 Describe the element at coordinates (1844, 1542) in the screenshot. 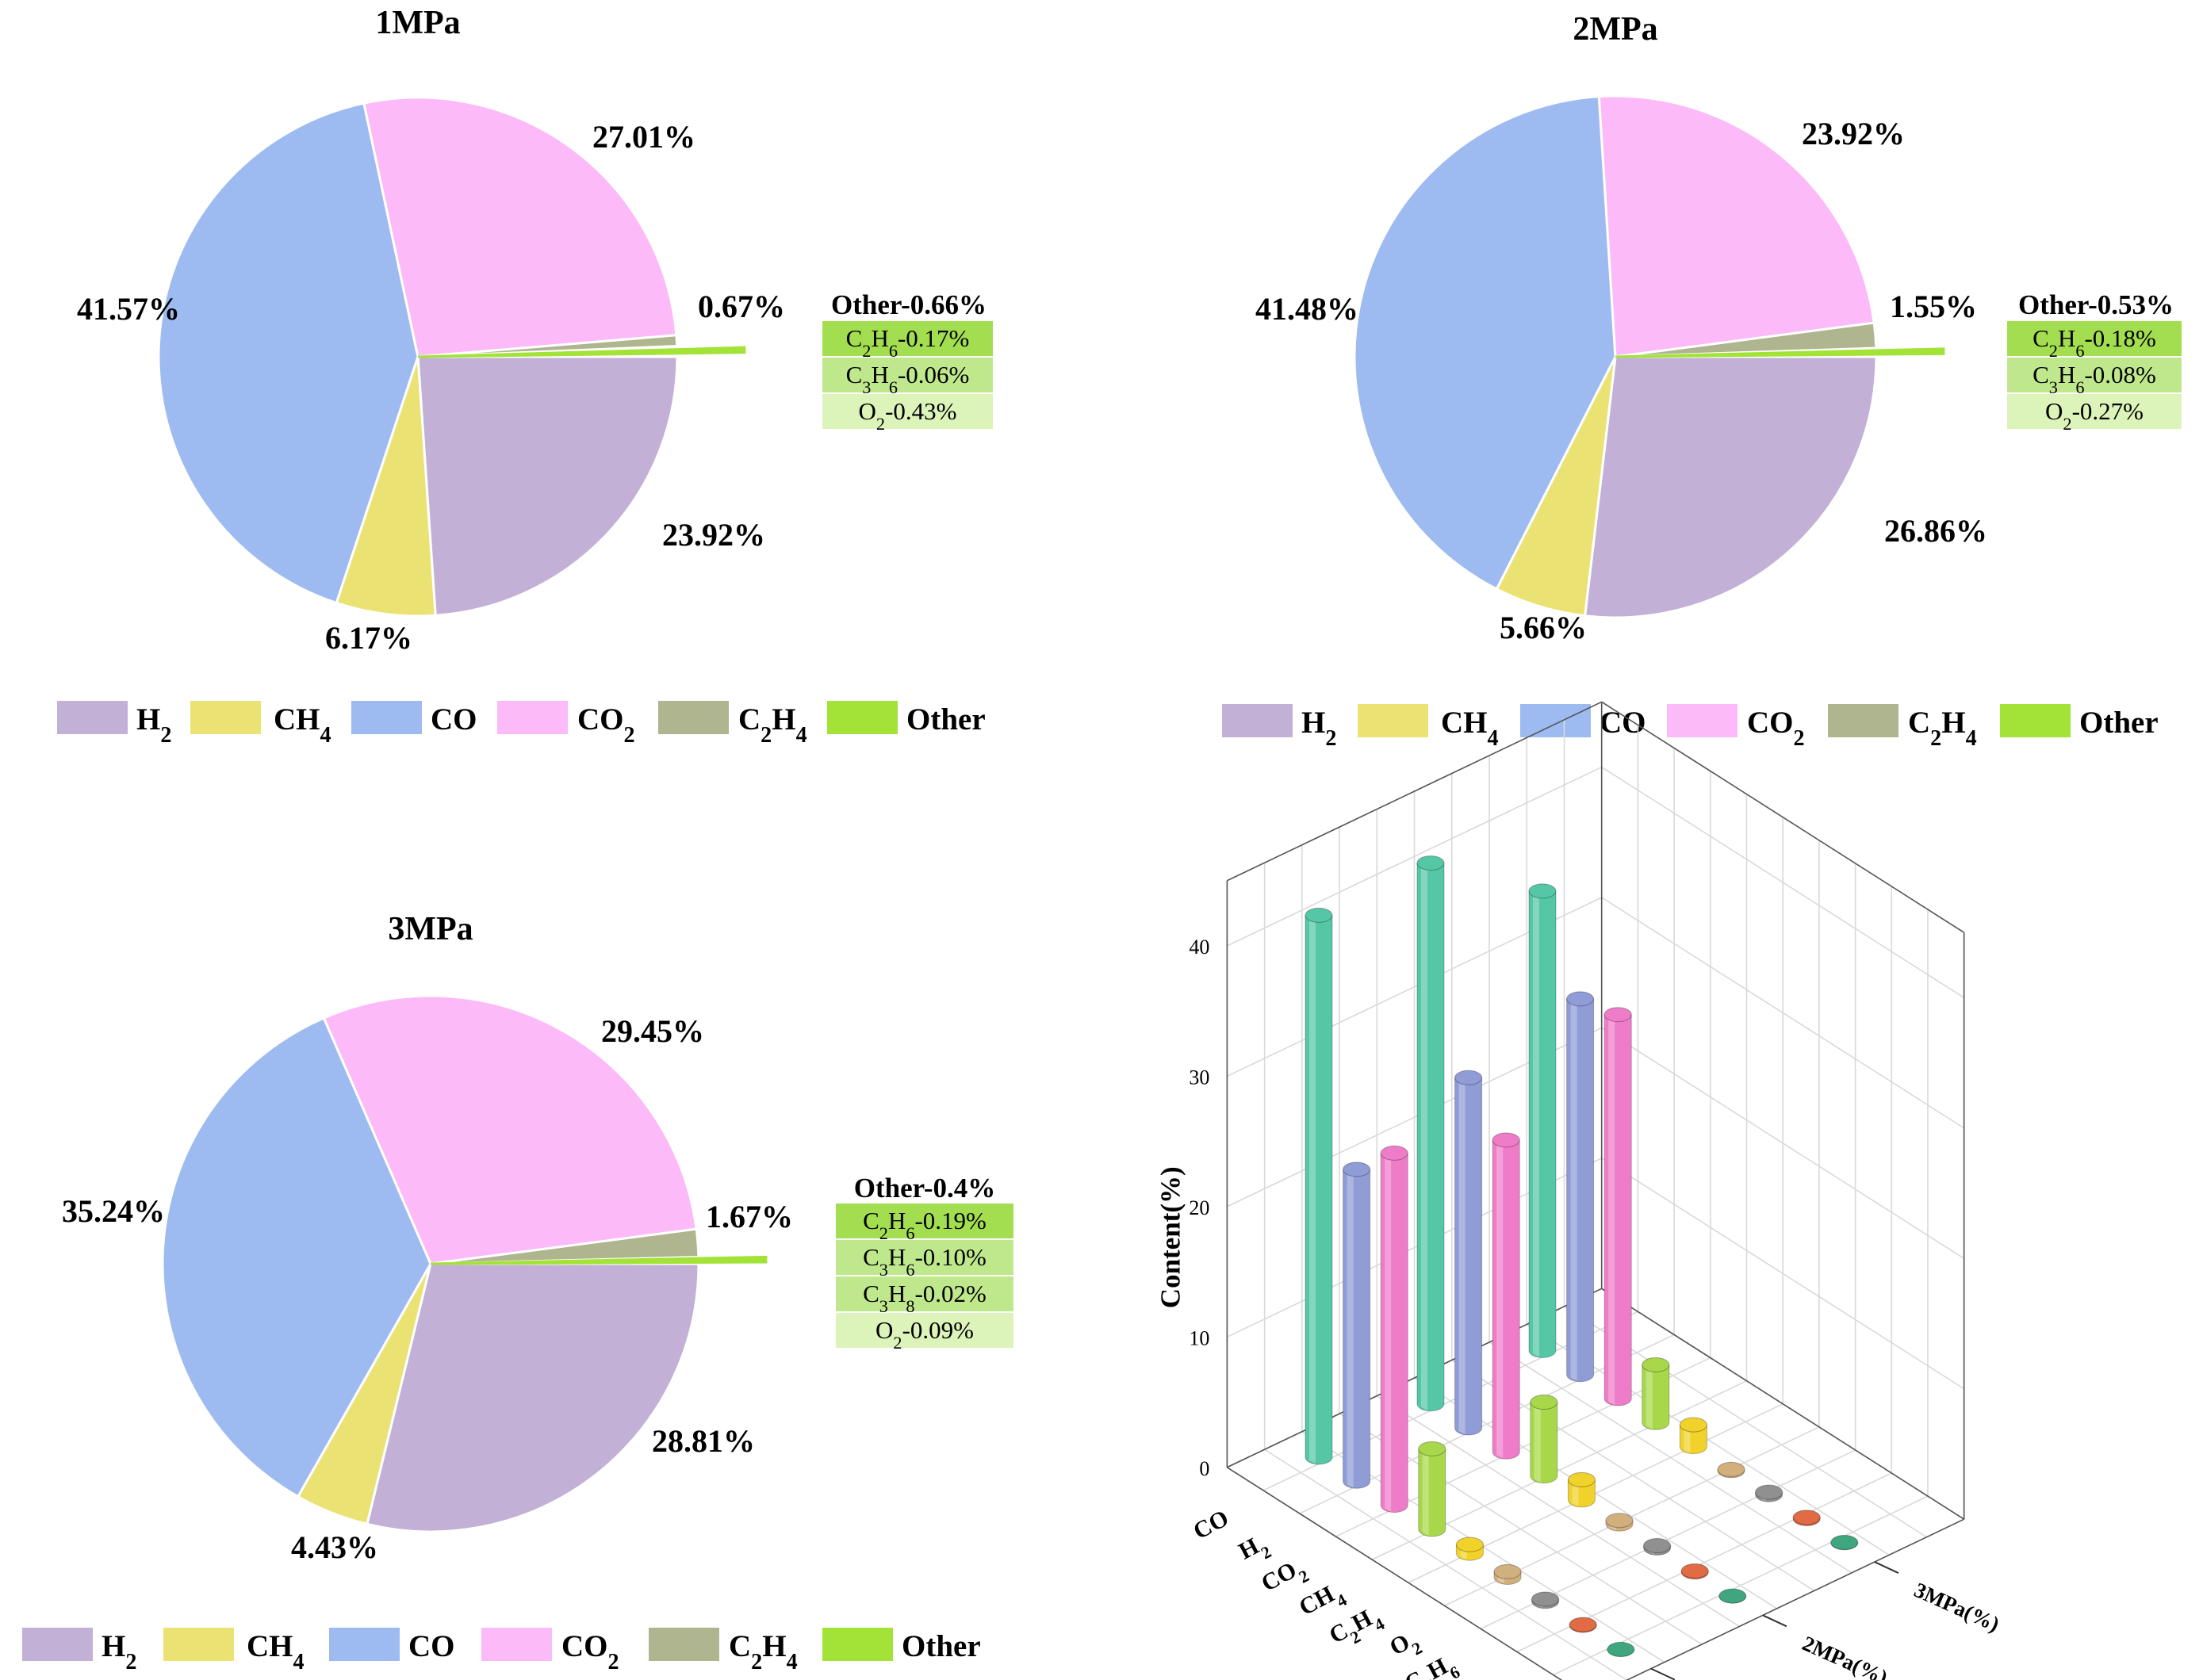

I see `bar-c3h8-3mpa` at that location.